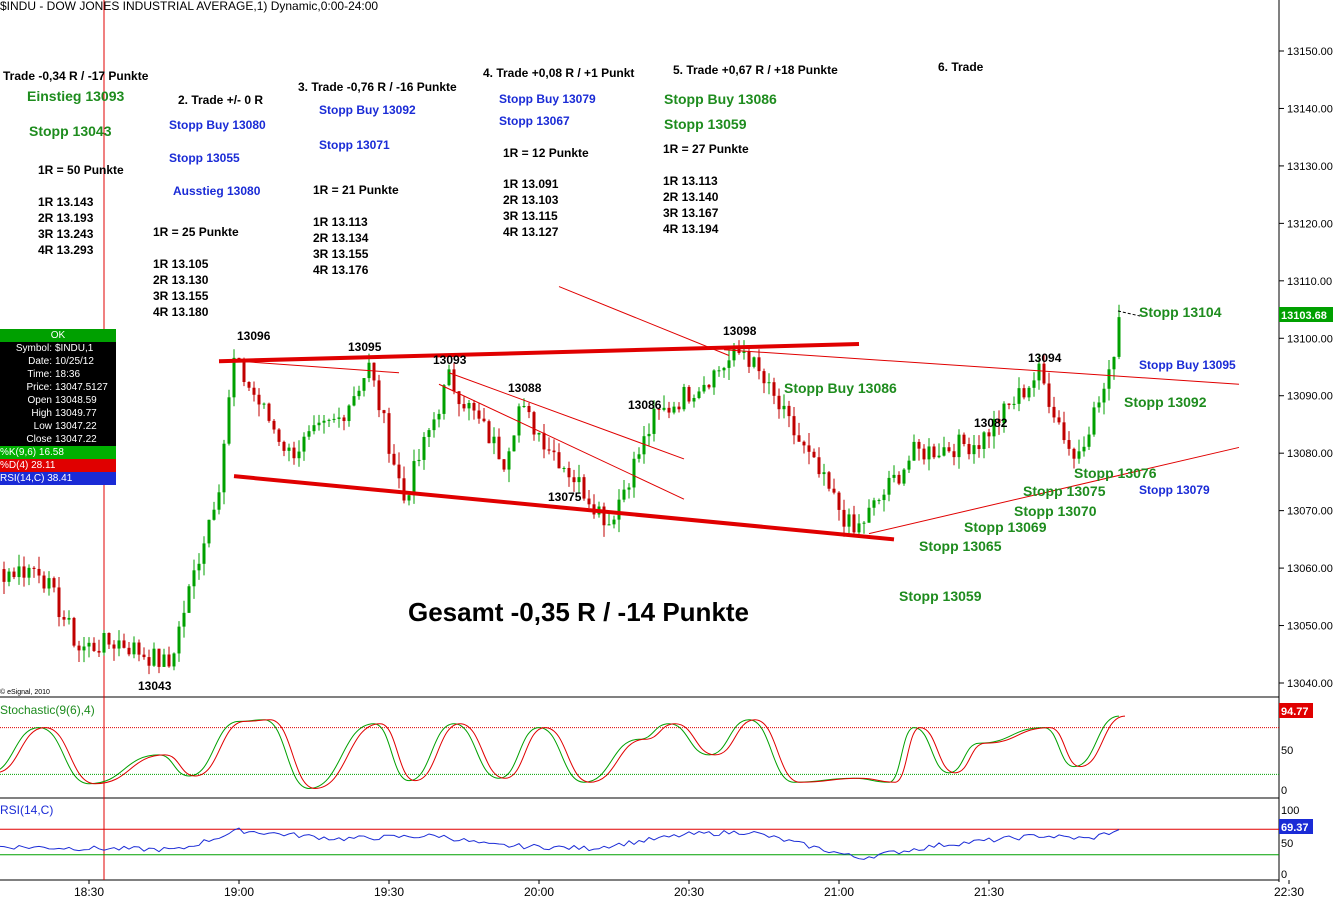 The image size is (1336, 907). I want to click on trade5-target-3: 3R 13.167, so click(691, 213).